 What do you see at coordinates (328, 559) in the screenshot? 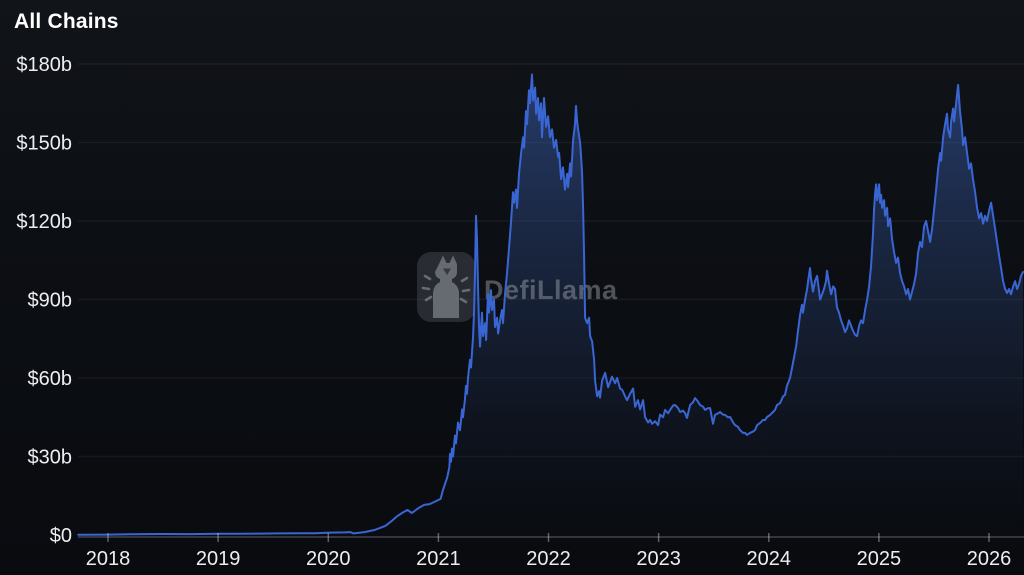
I see `x-tick-label: 2020` at bounding box center [328, 559].